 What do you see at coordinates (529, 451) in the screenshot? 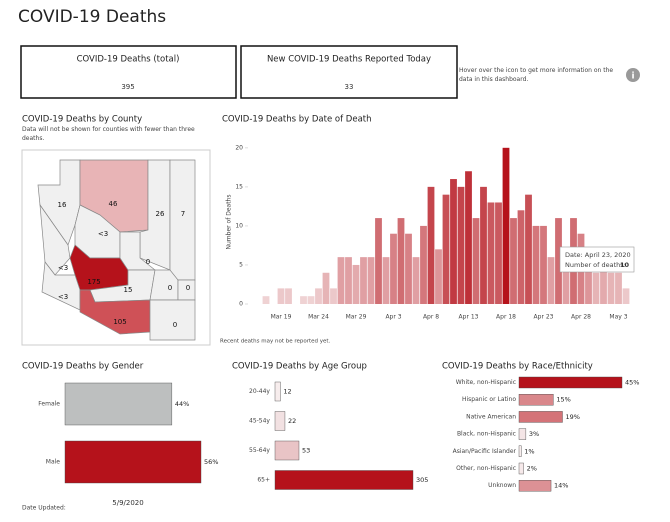
I see `value-label: 1%` at bounding box center [529, 451].